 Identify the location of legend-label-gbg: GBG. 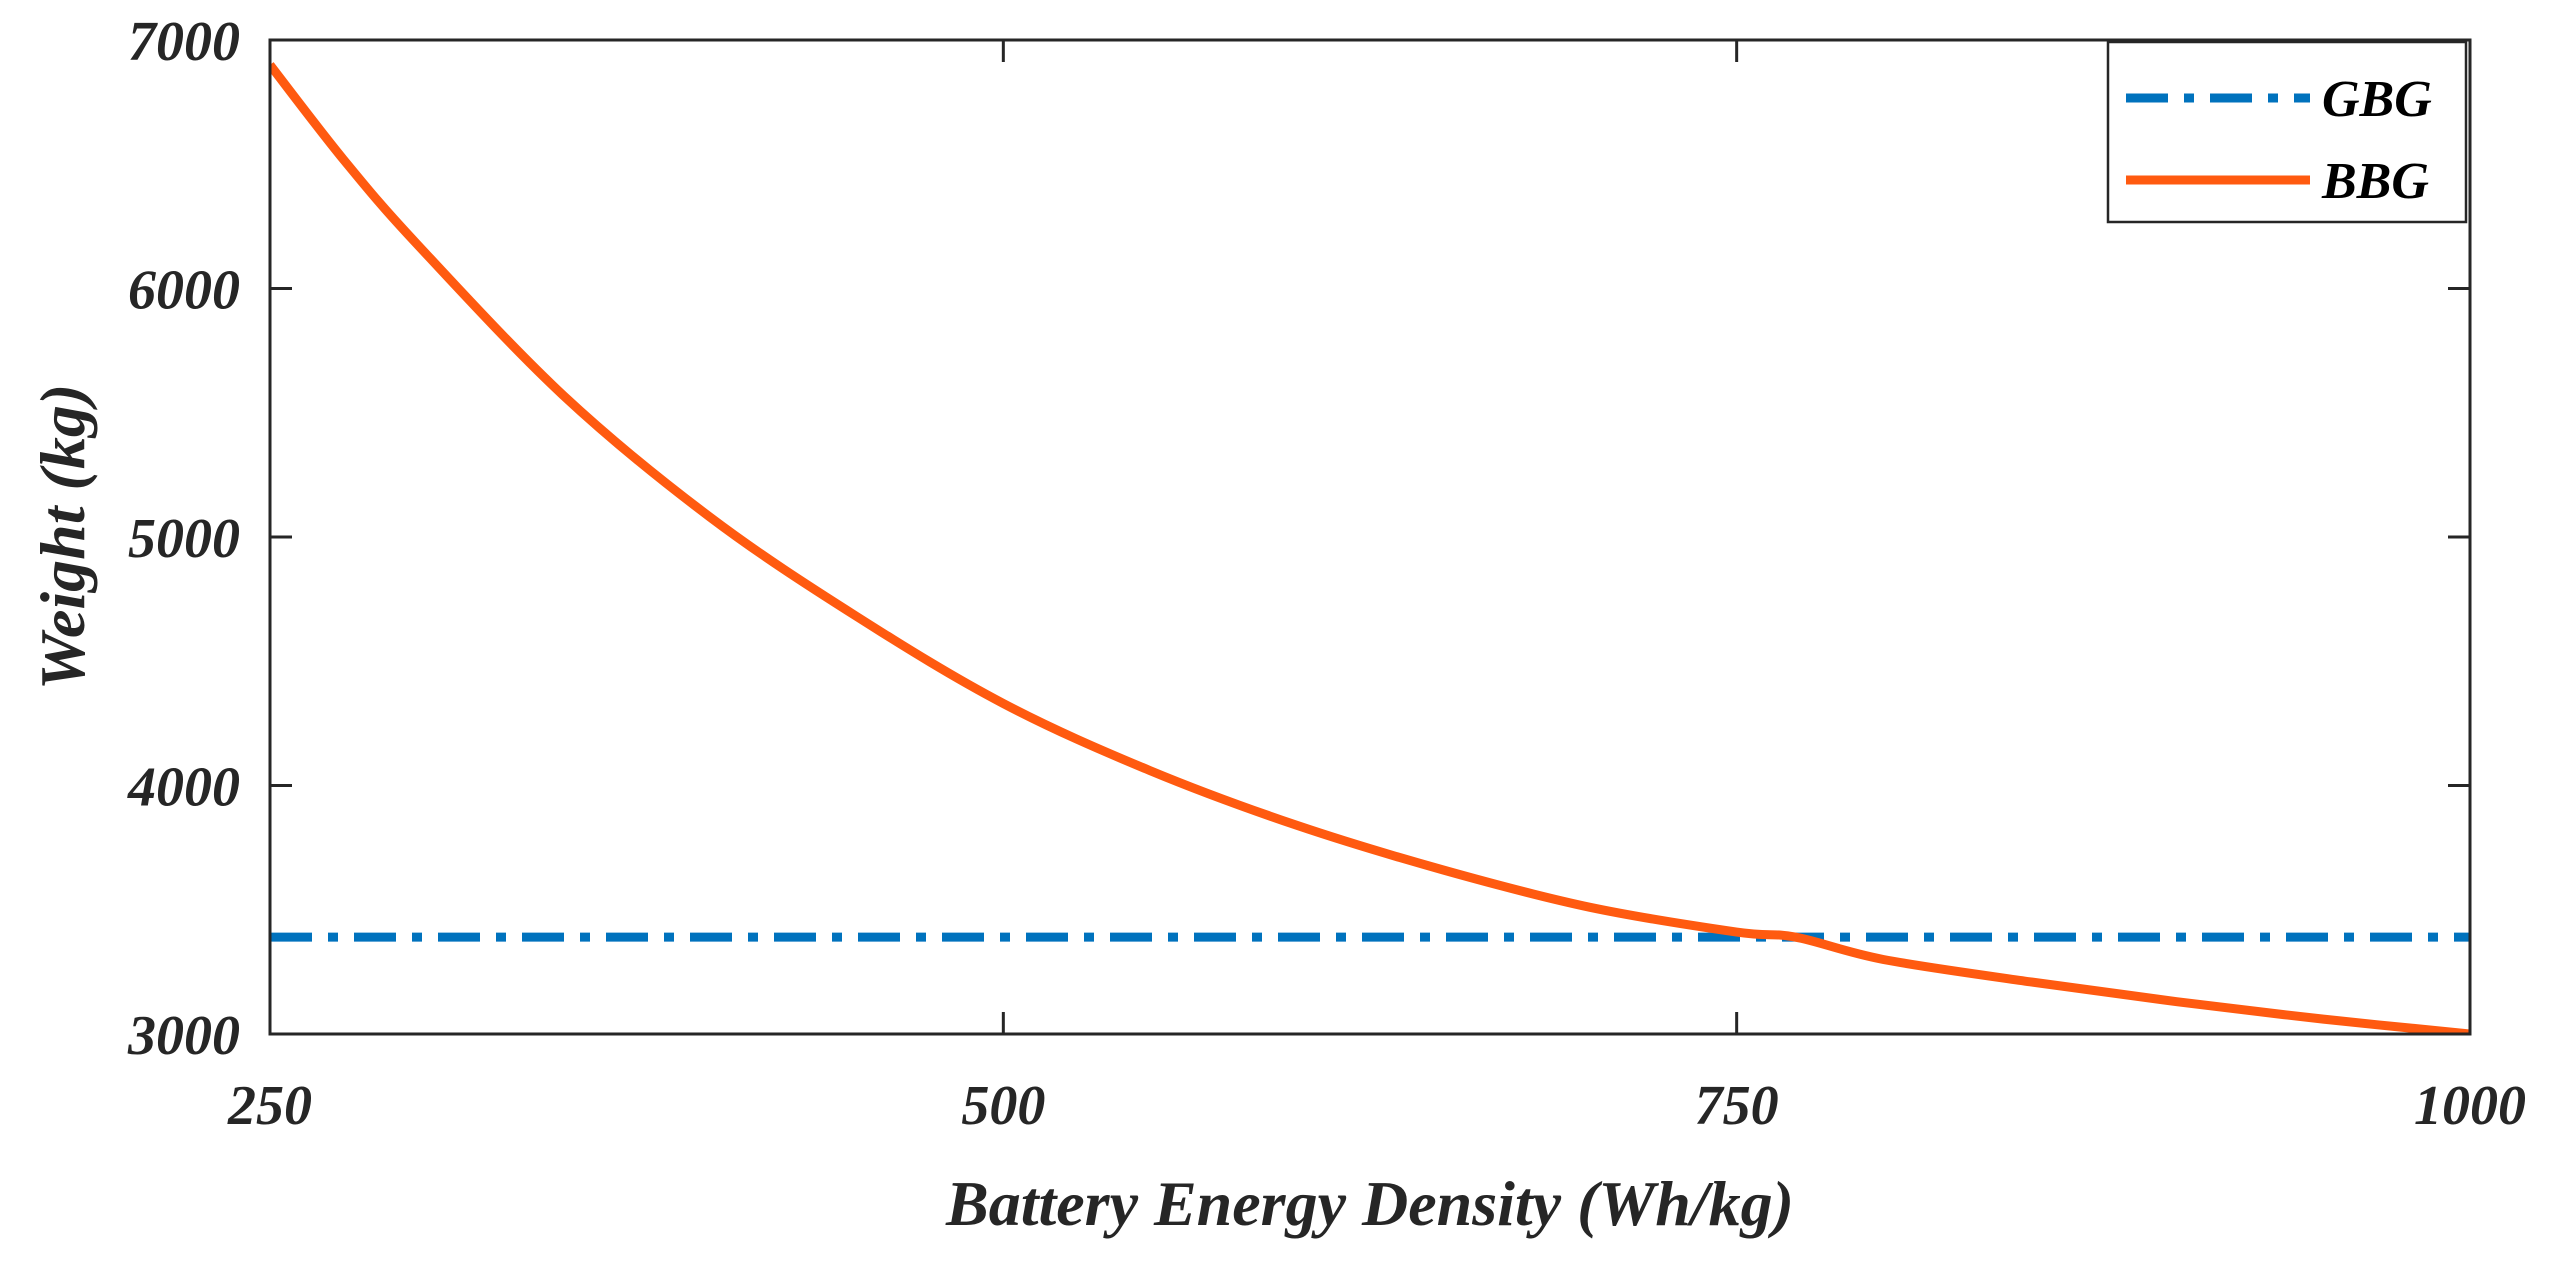
(2377, 99).